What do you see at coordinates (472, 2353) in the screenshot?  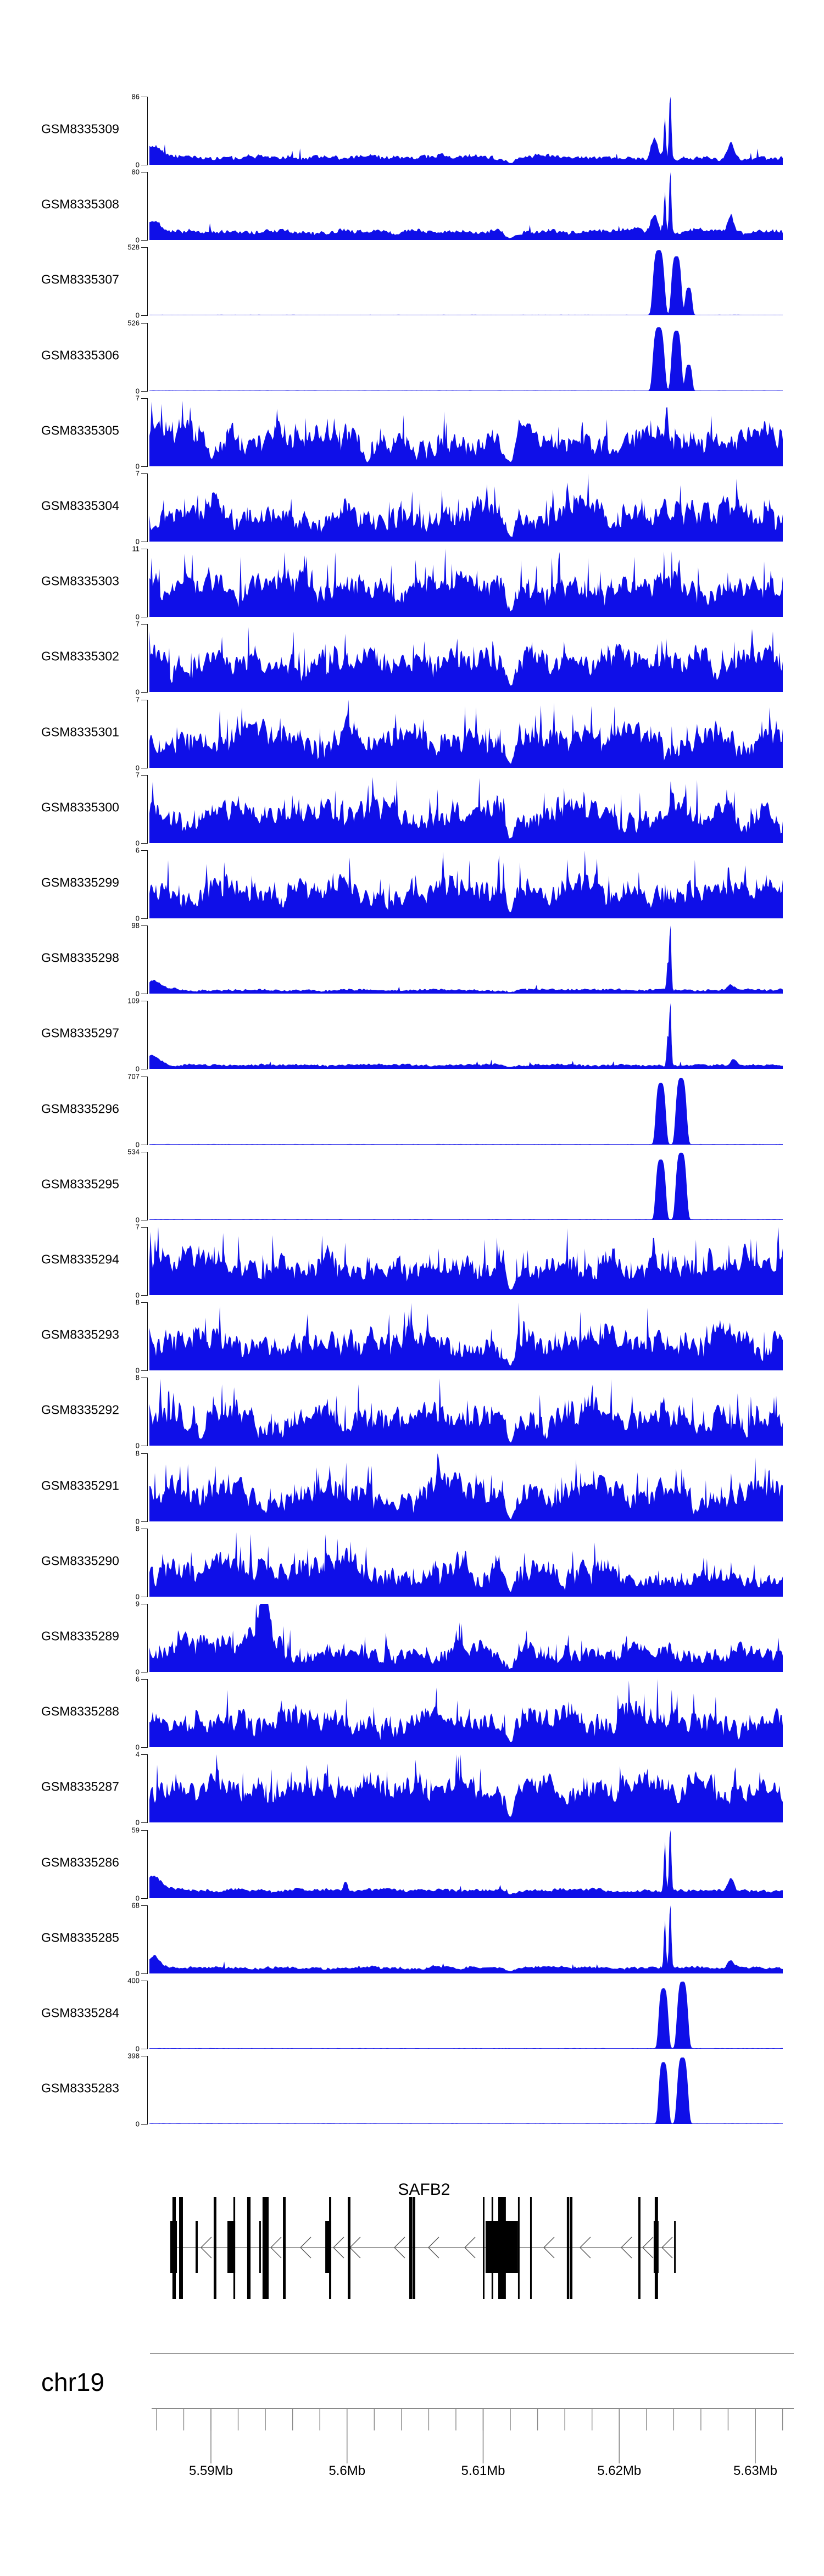 I see `separator-line` at bounding box center [472, 2353].